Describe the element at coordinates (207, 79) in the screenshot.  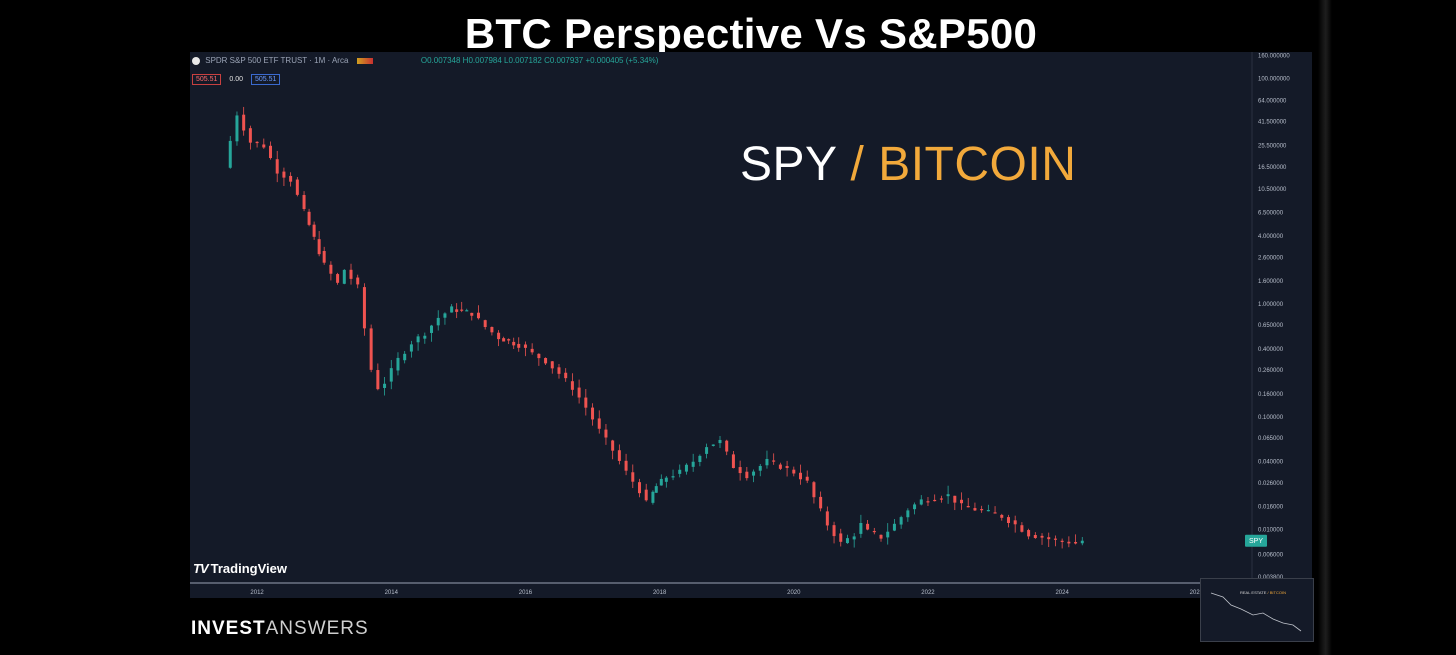
I see `sell-price-button: 505.51` at that location.